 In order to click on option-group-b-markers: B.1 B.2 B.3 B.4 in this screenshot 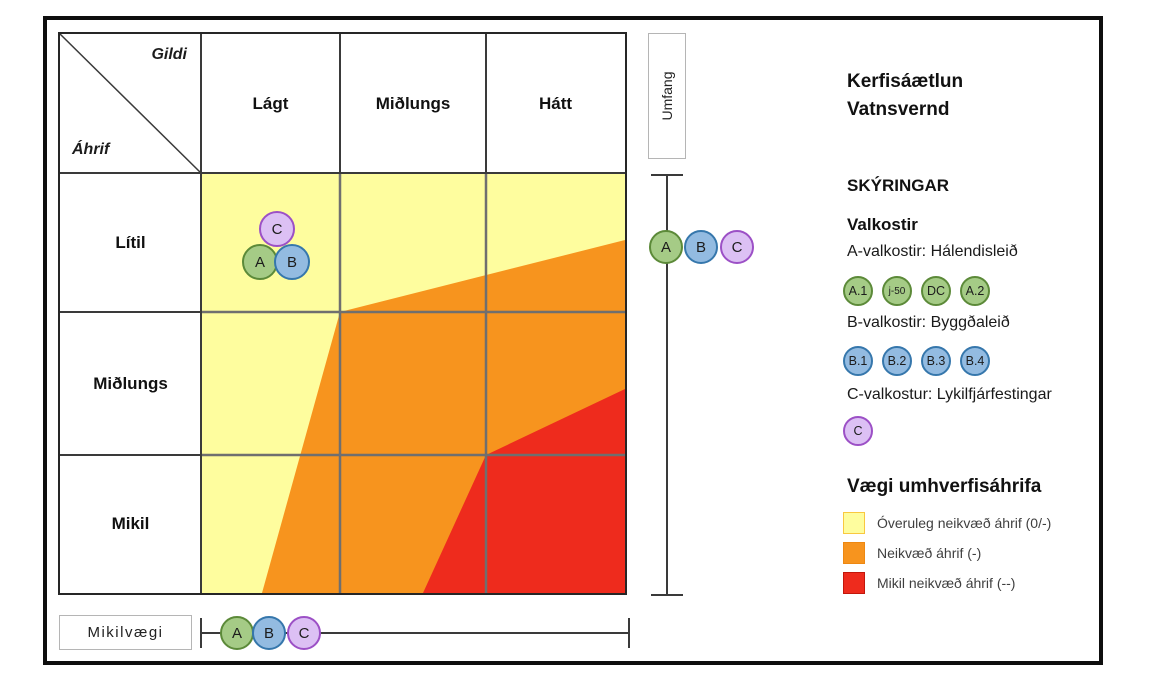, I will do `click(916, 361)`.